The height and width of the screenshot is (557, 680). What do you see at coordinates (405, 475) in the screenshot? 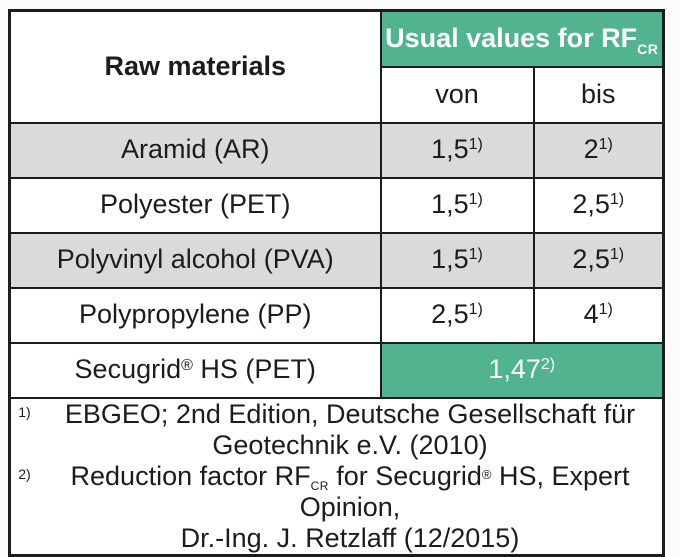
I see `footnote-2-mid: for Secugrid` at bounding box center [405, 475].